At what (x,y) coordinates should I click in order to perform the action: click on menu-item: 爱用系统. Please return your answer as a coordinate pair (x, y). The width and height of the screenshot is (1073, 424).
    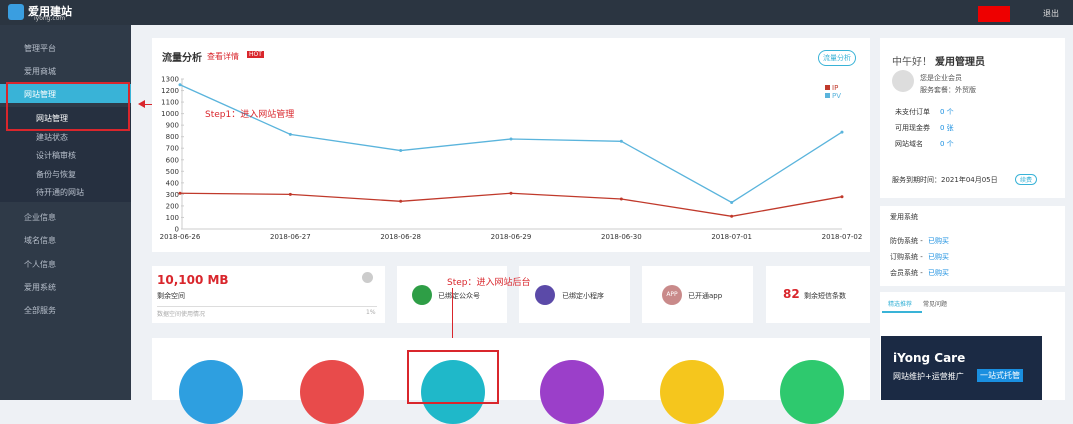
    Looking at the image, I should click on (40, 287).